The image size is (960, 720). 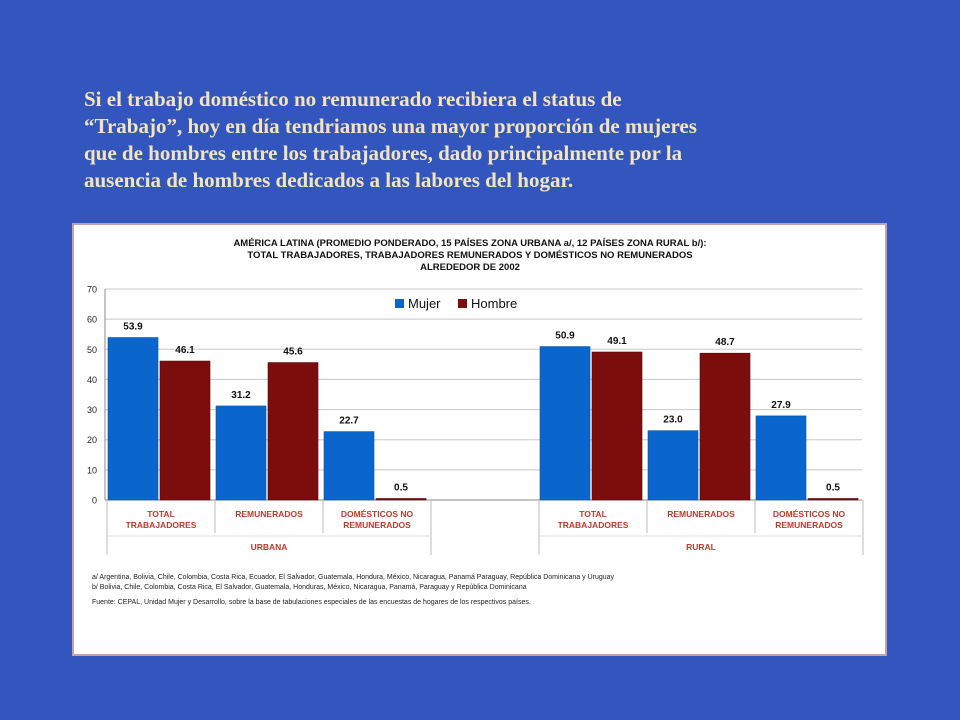 I want to click on chart-title-line: ALREDEDOR DE 2002, so click(x=470, y=267).